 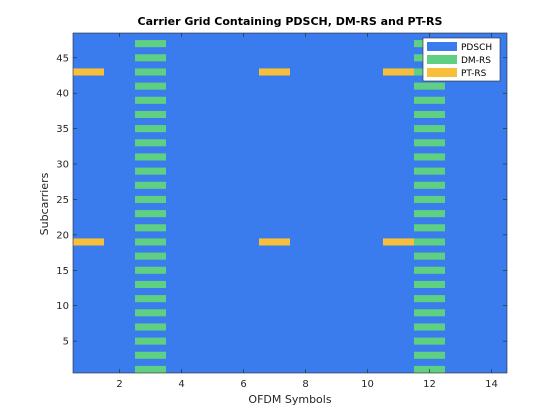 I want to click on x-tick-label: 10, so click(x=367, y=384).